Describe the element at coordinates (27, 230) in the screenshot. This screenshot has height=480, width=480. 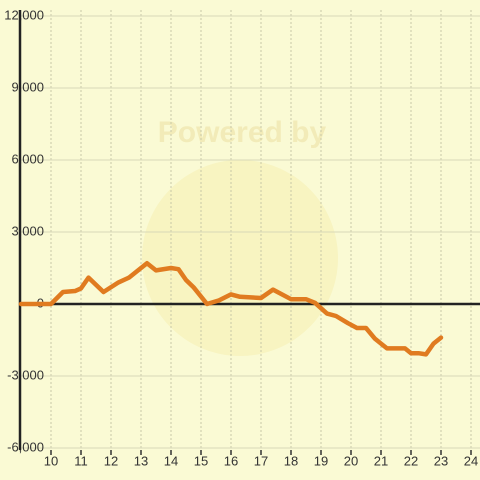
I see `y-tick-label: 3,000` at that location.